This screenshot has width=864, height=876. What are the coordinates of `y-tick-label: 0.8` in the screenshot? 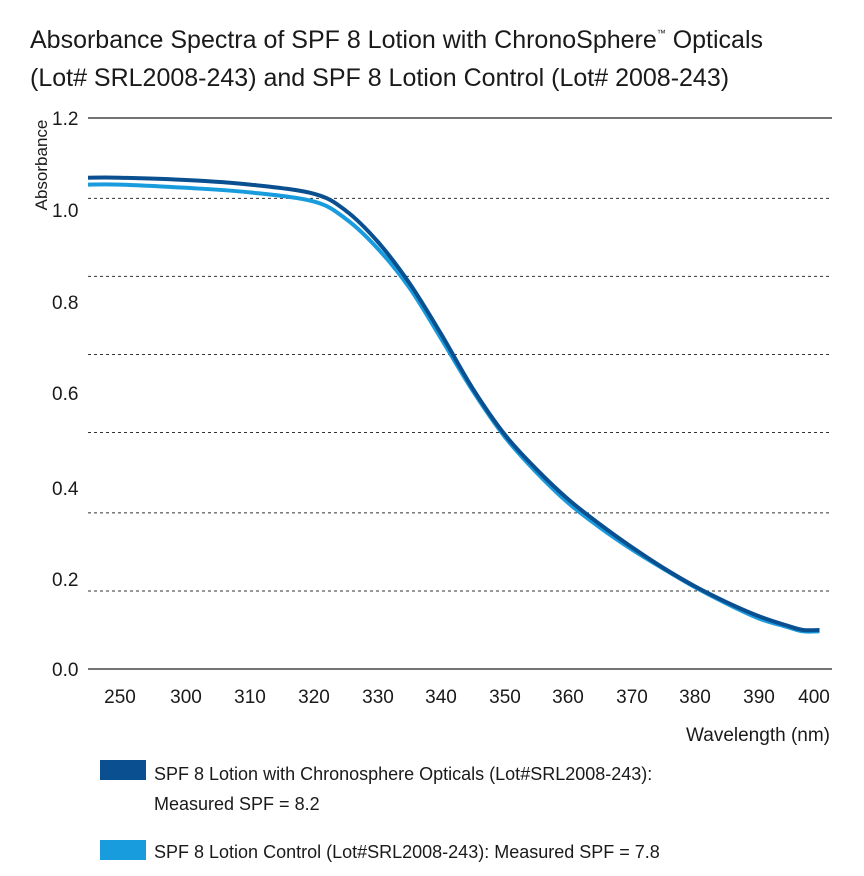 It's located at (65, 303).